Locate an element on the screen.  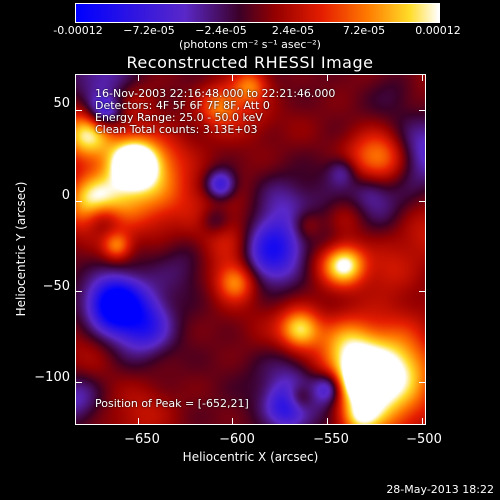
x-tick-label: −600 is located at coordinates (237, 439).